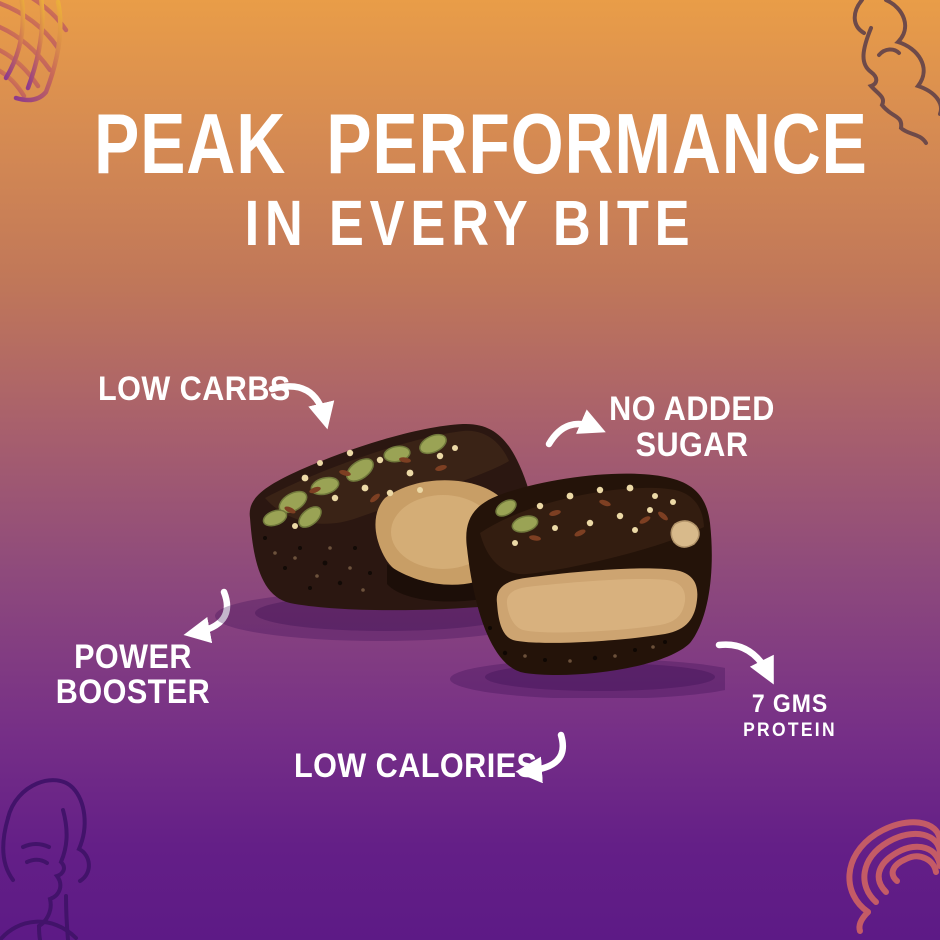 The height and width of the screenshot is (940, 940). I want to click on callout-no-added-sugar: NO ADDED SUGAR, so click(692, 427).